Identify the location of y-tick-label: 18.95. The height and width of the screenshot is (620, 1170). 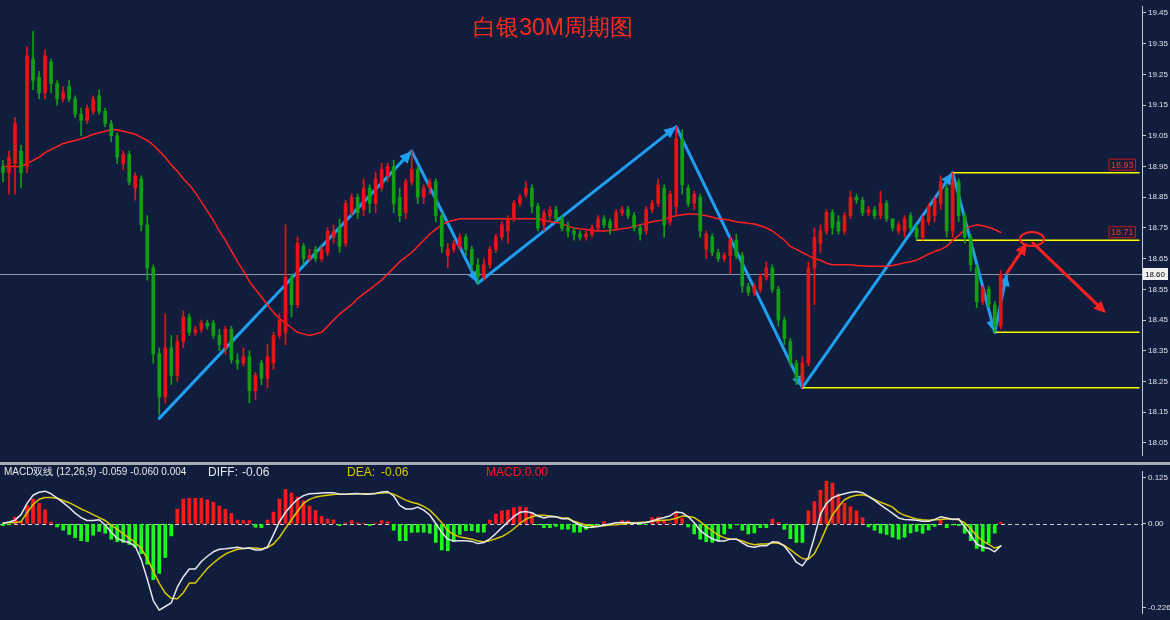
(1158, 166).